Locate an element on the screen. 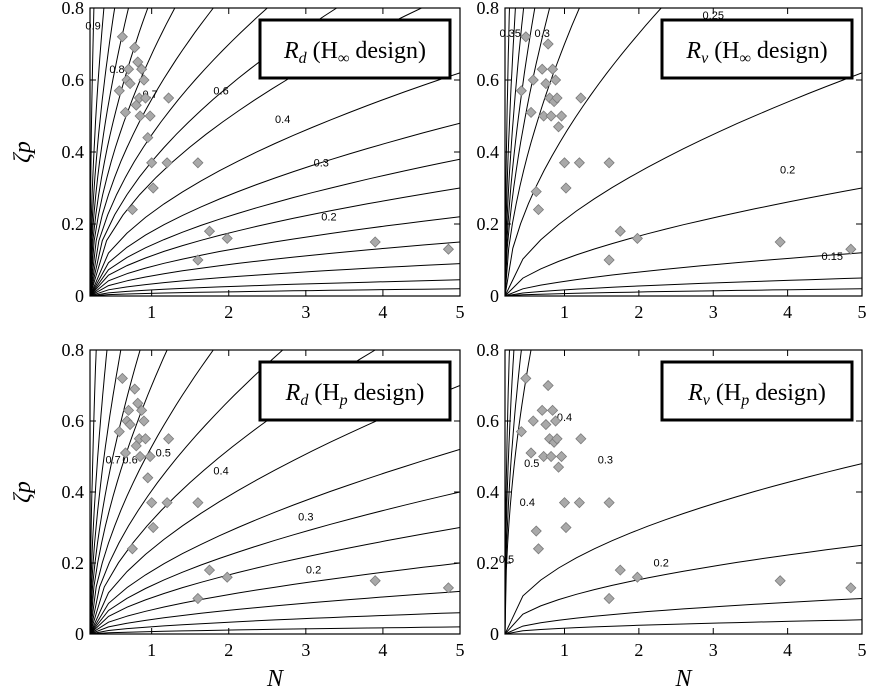 This screenshot has width=870, height=692. contour-label: 0.5 is located at coordinates (506, 560).